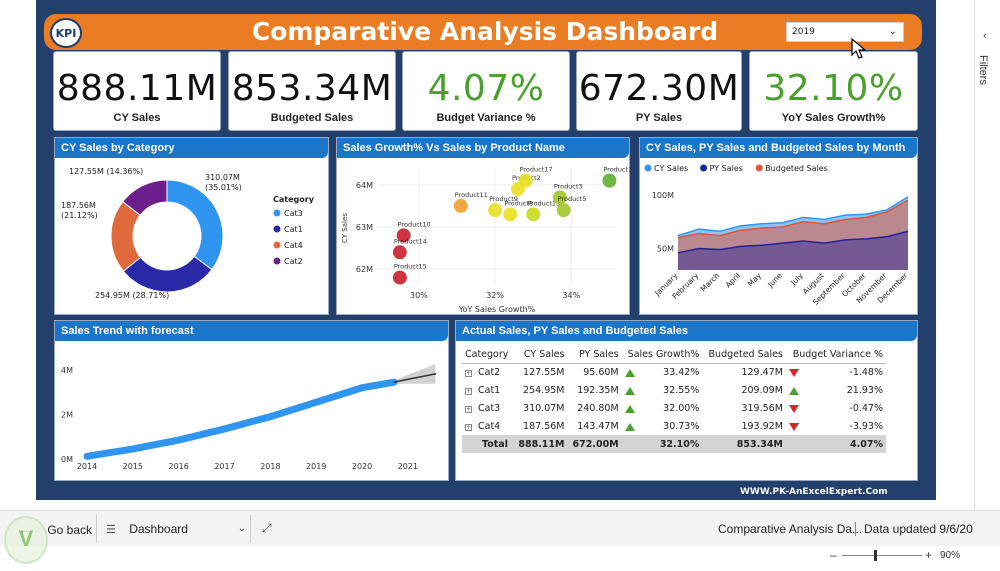 Image resolution: width=1000 pixels, height=571 pixels. I want to click on category-cell: + Cat1, so click(487, 390).